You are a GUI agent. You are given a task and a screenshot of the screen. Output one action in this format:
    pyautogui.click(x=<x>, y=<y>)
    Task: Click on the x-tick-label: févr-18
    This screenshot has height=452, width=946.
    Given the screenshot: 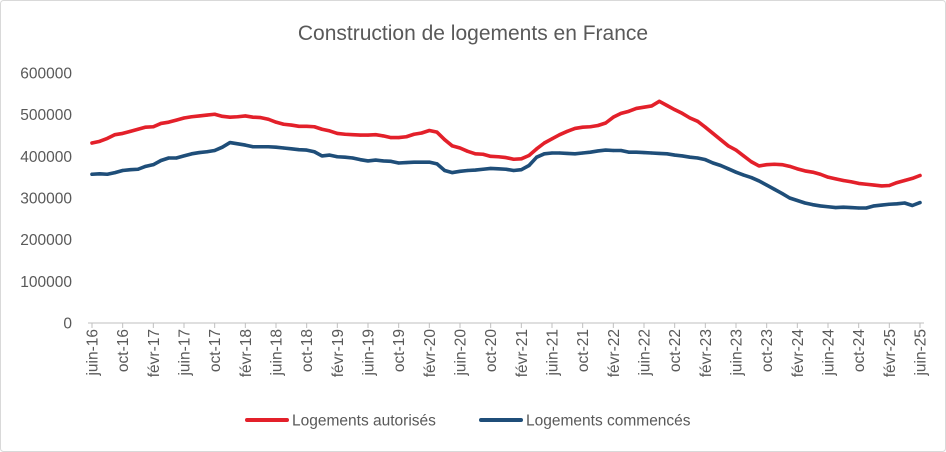 What is the action you would take?
    pyautogui.click(x=246, y=353)
    